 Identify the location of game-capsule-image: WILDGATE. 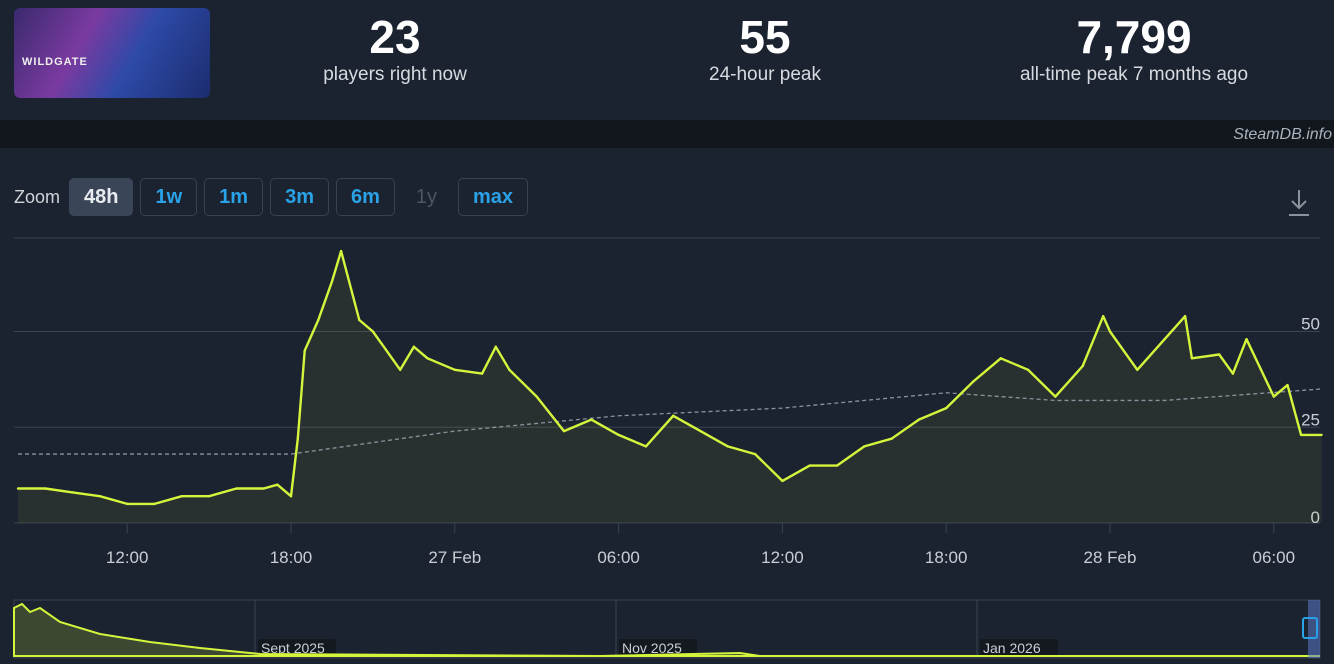
(112, 53).